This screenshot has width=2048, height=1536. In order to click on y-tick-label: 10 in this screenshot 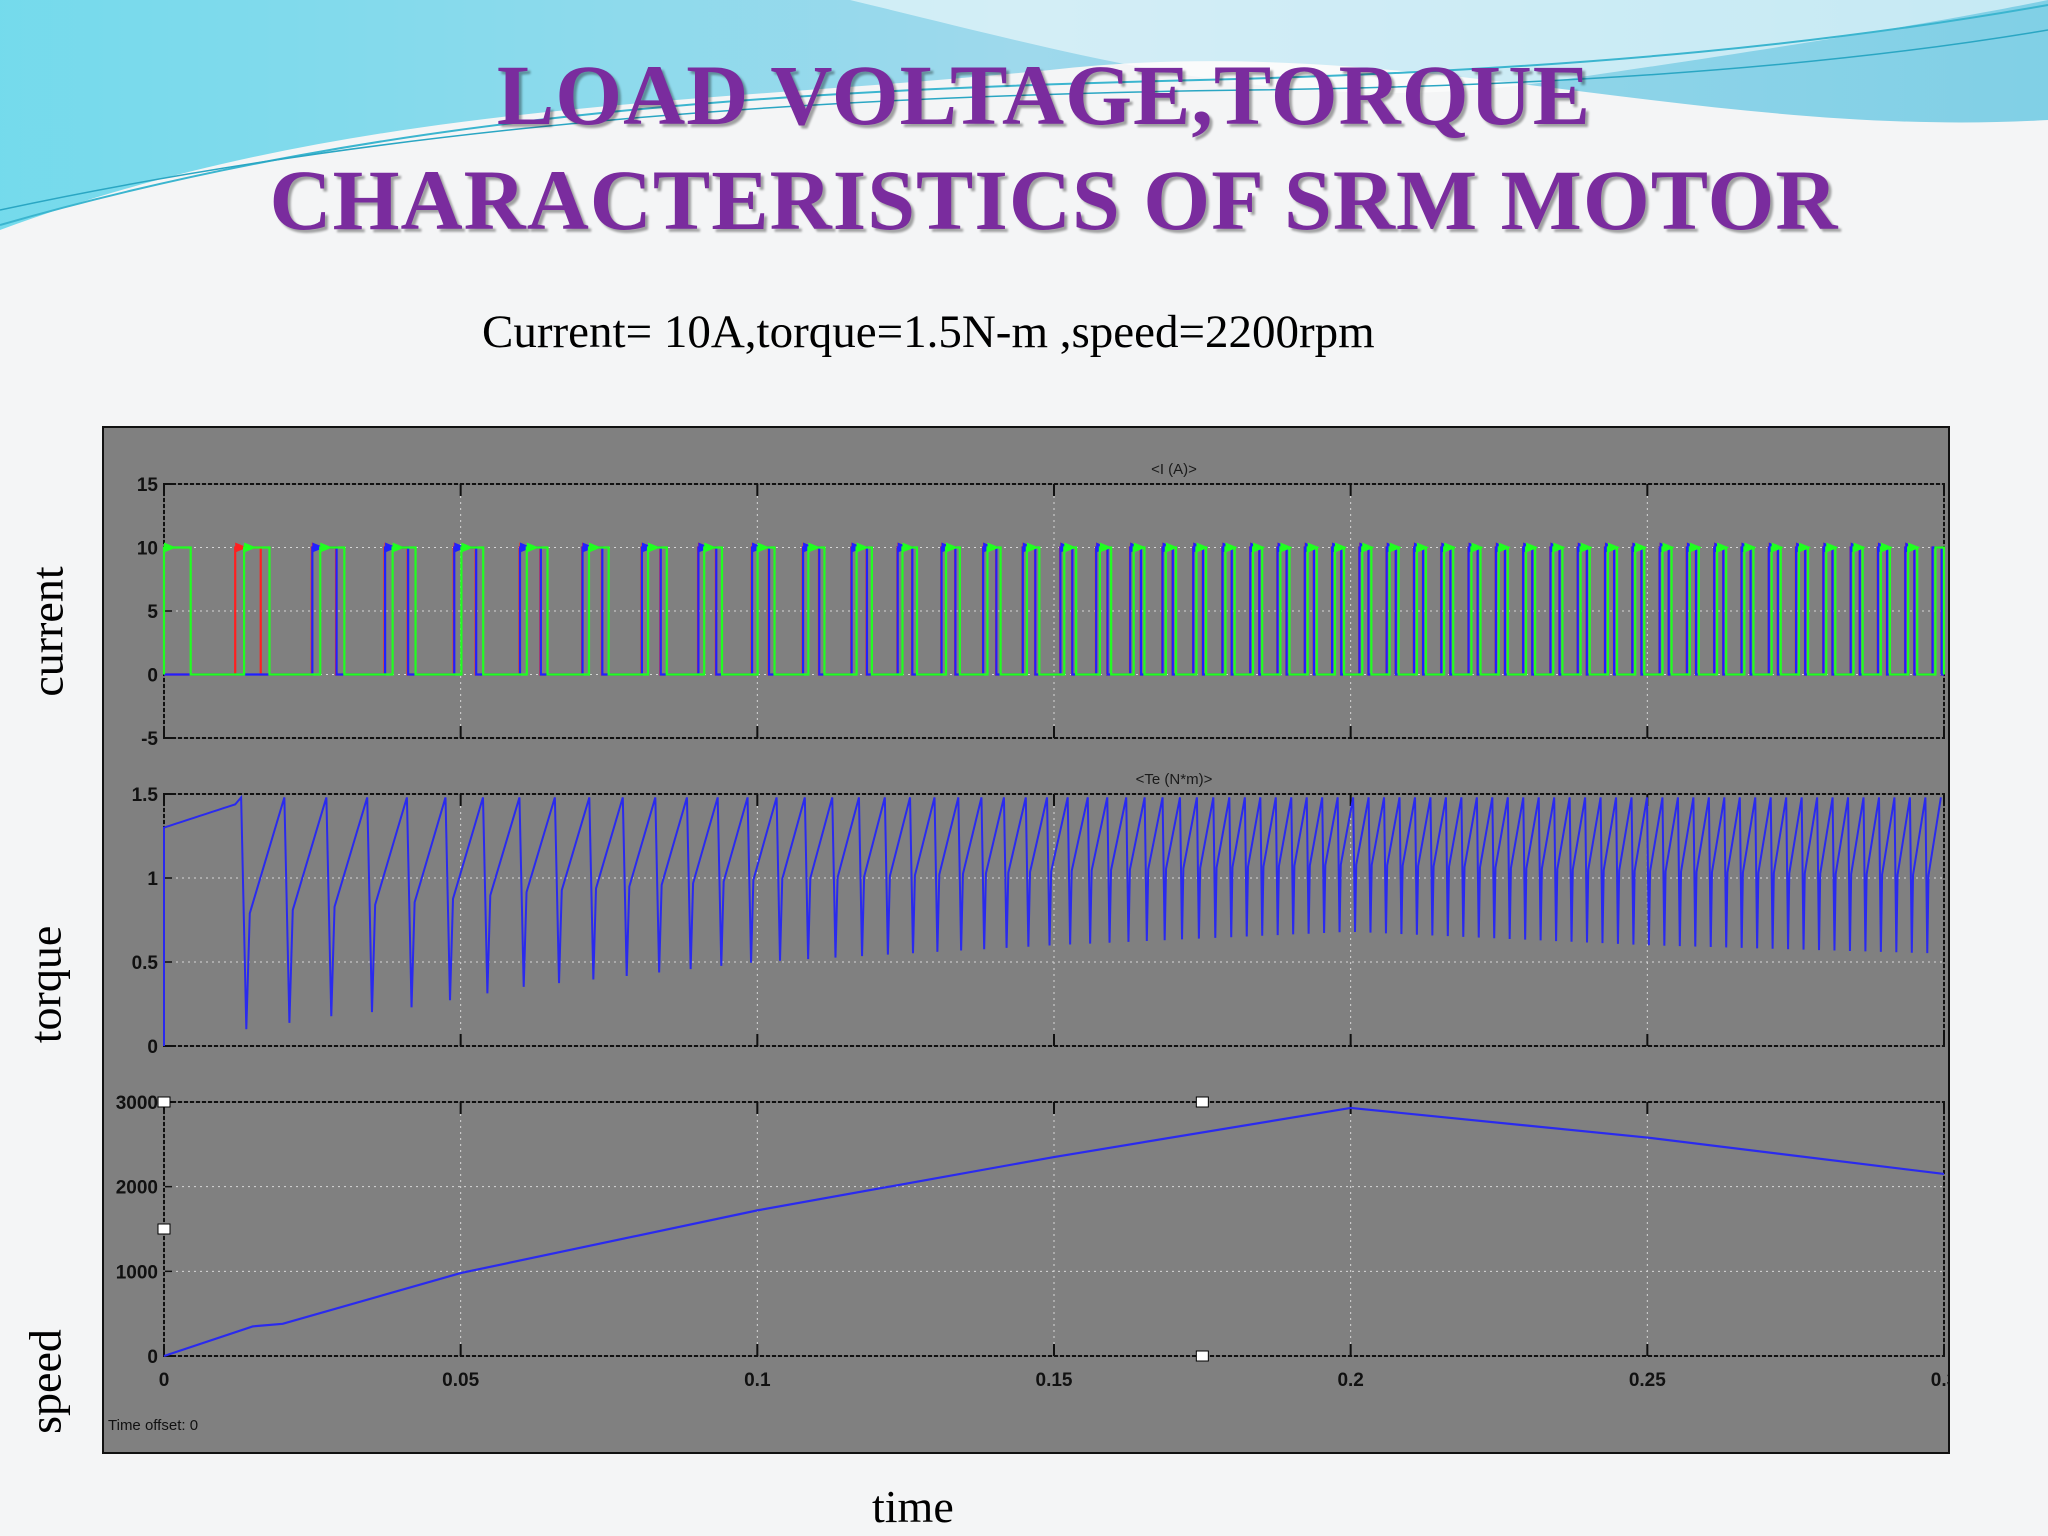, I will do `click(147, 549)`.